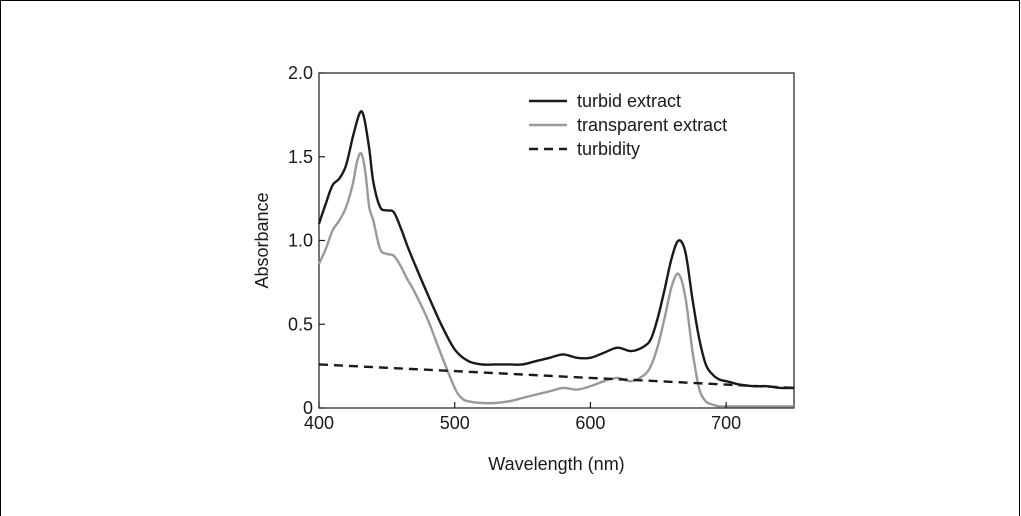  I want to click on y-tick-label: 2.0, so click(300, 73).